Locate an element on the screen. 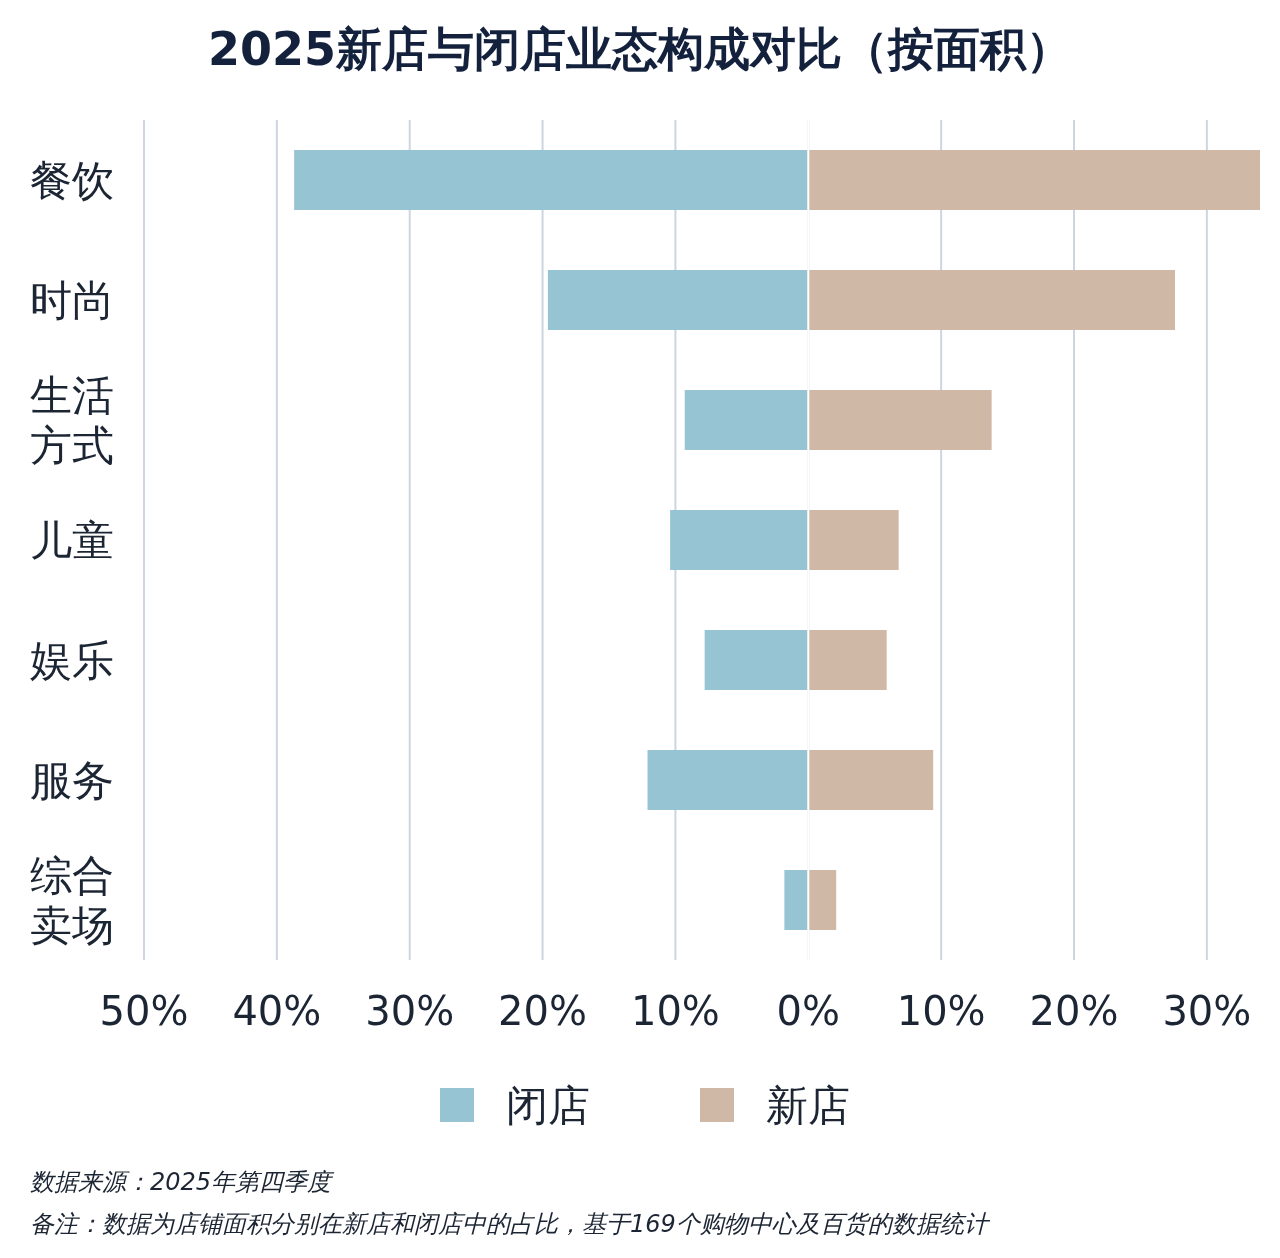 This screenshot has height=1258, width=1280. legend-label: 新店 is located at coordinates (808, 1105).